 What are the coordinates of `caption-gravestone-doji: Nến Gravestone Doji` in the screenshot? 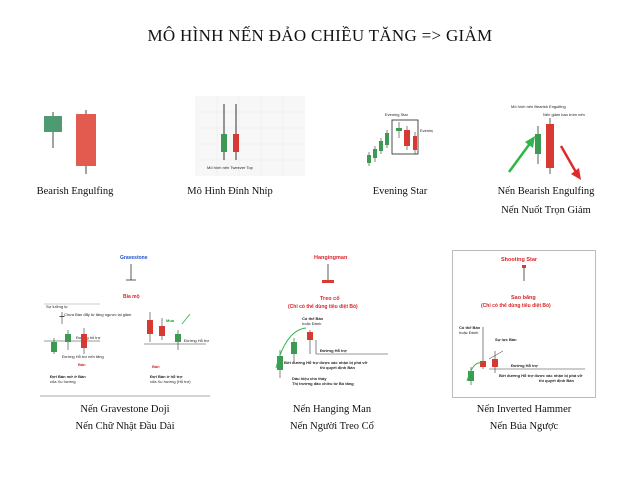 It's located at (125, 409).